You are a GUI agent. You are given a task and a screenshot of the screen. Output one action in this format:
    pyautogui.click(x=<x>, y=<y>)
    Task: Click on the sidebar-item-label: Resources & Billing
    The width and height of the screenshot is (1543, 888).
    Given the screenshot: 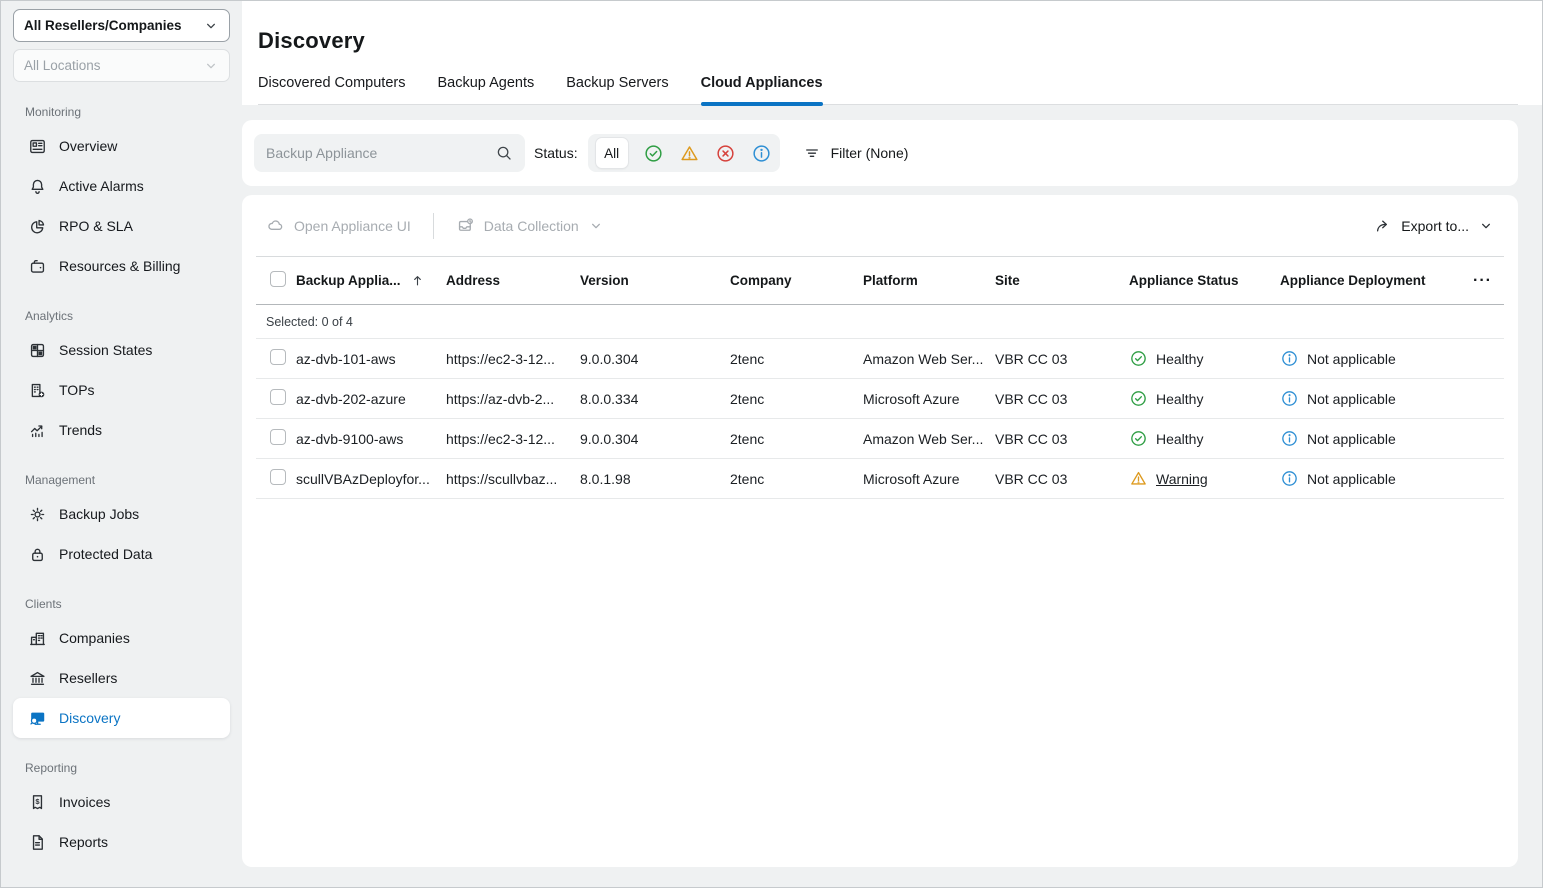 What is the action you would take?
    pyautogui.click(x=120, y=266)
    